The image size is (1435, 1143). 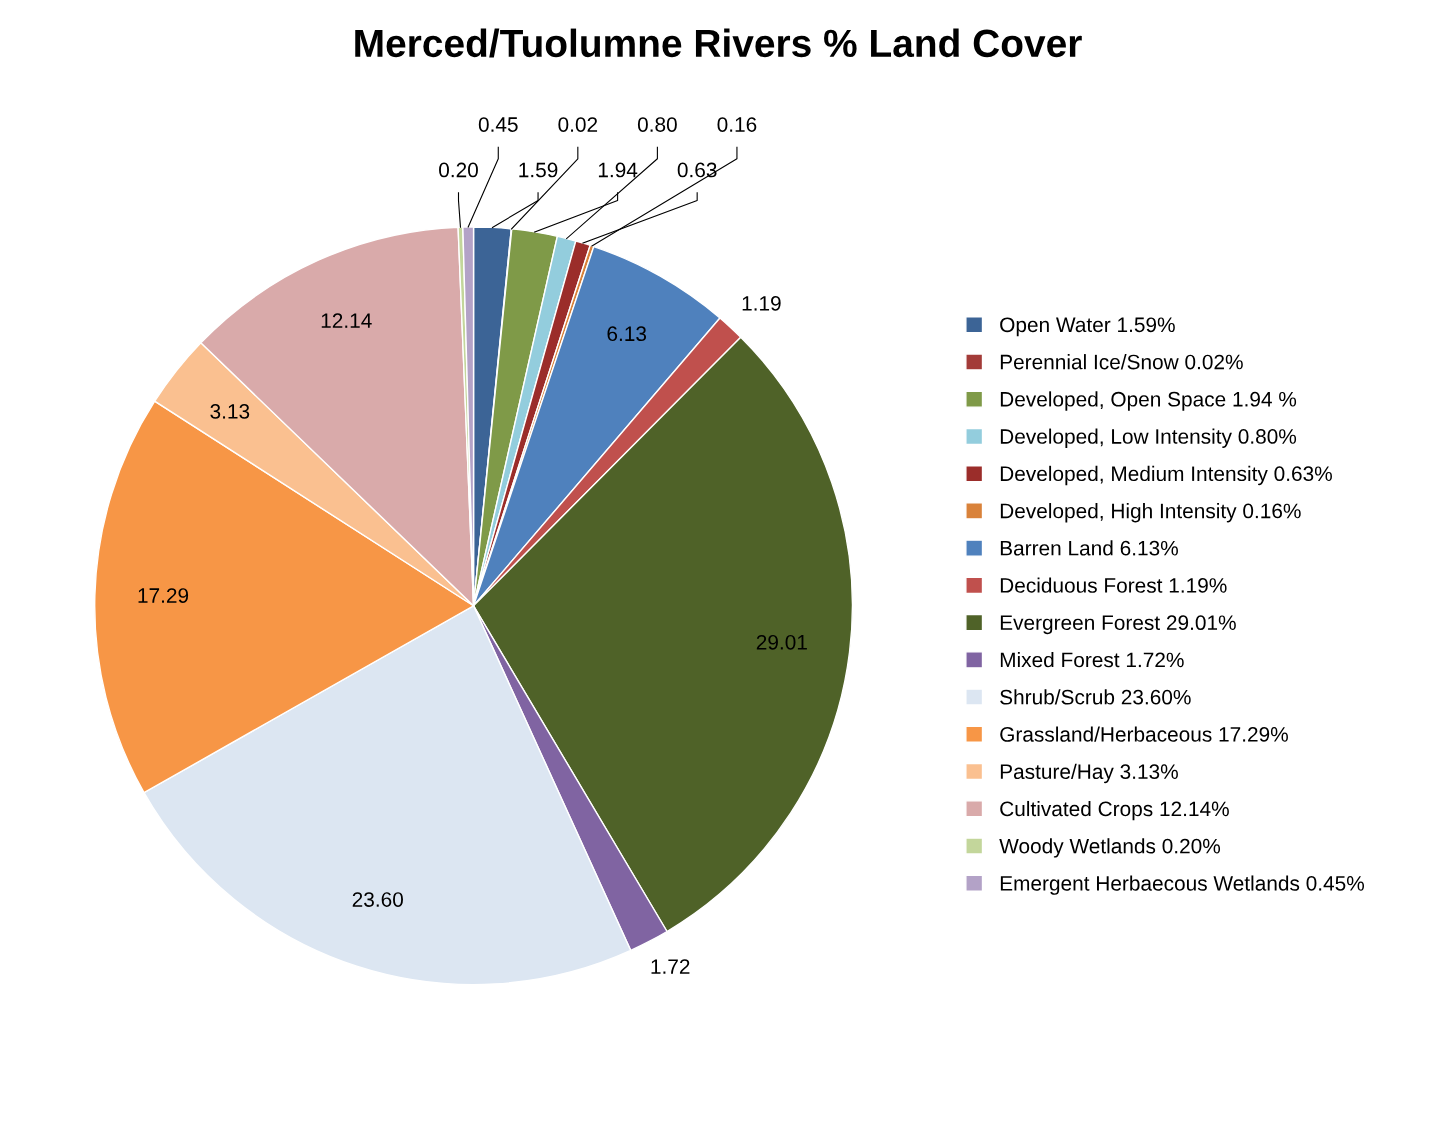 What do you see at coordinates (1110, 848) in the screenshot?
I see `legend-label: Woody Wetlands 0.20%` at bounding box center [1110, 848].